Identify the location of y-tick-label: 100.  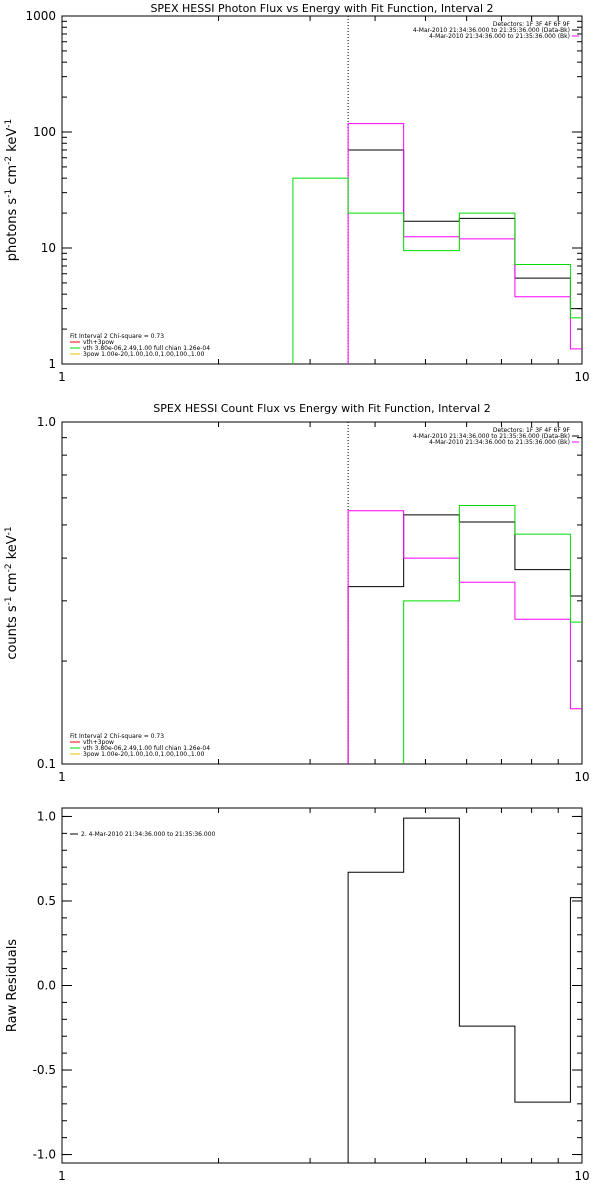
(44, 132).